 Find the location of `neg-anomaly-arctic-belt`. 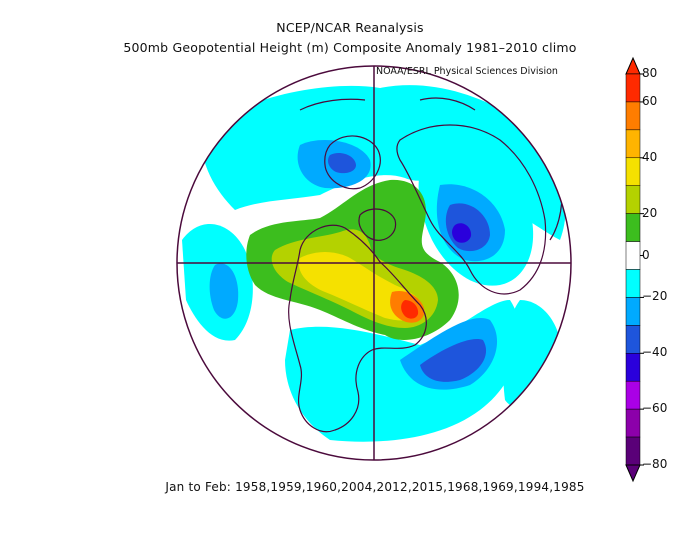

neg-anomaly-arctic-belt is located at coordinates (383, 162).